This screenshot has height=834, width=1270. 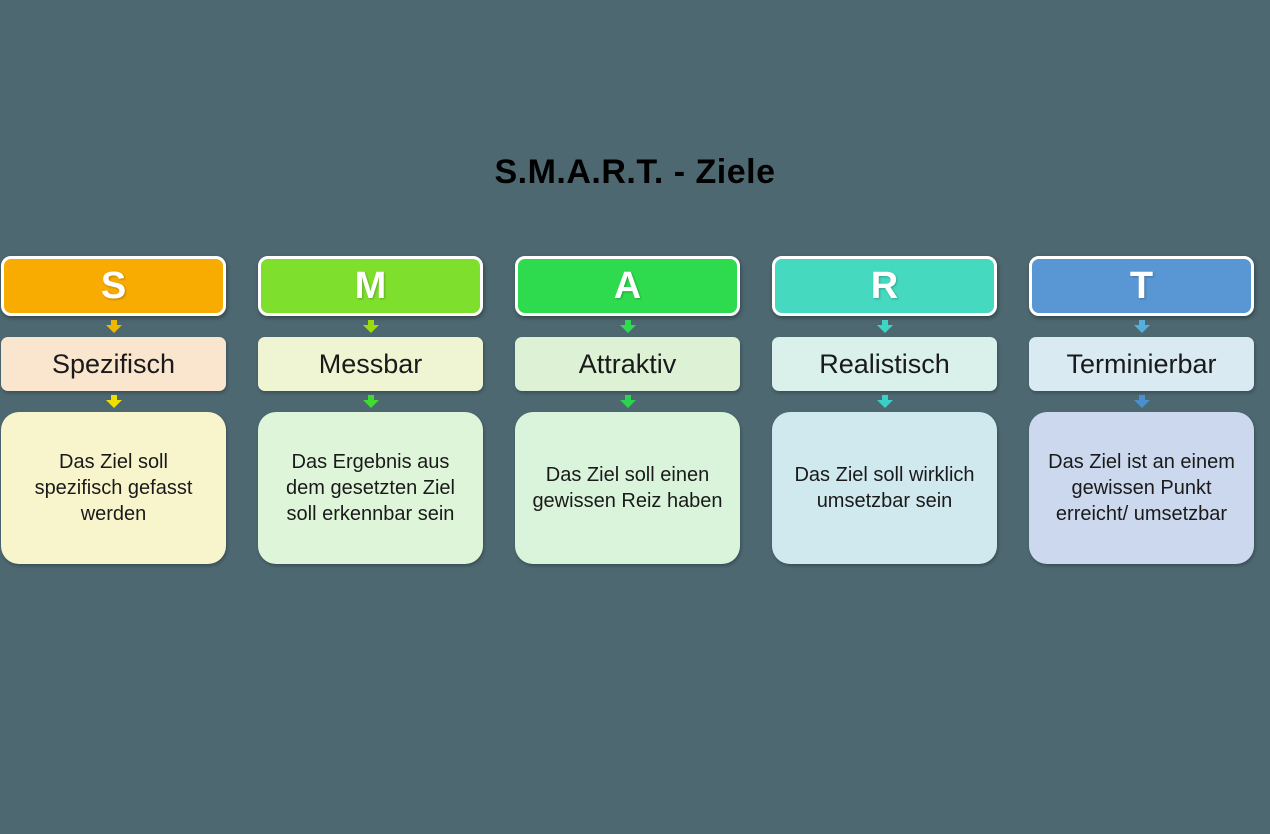 I want to click on description-box: Das Ziel soll spezifisch gefasst werden, so click(x=113, y=488).